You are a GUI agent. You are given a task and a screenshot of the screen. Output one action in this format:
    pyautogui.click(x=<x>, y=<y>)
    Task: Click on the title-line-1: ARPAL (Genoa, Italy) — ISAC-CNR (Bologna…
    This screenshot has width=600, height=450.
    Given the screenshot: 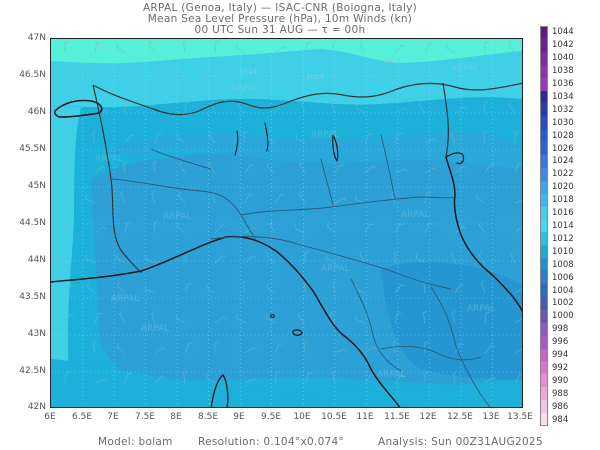 What is the action you would take?
    pyautogui.click(x=280, y=8)
    